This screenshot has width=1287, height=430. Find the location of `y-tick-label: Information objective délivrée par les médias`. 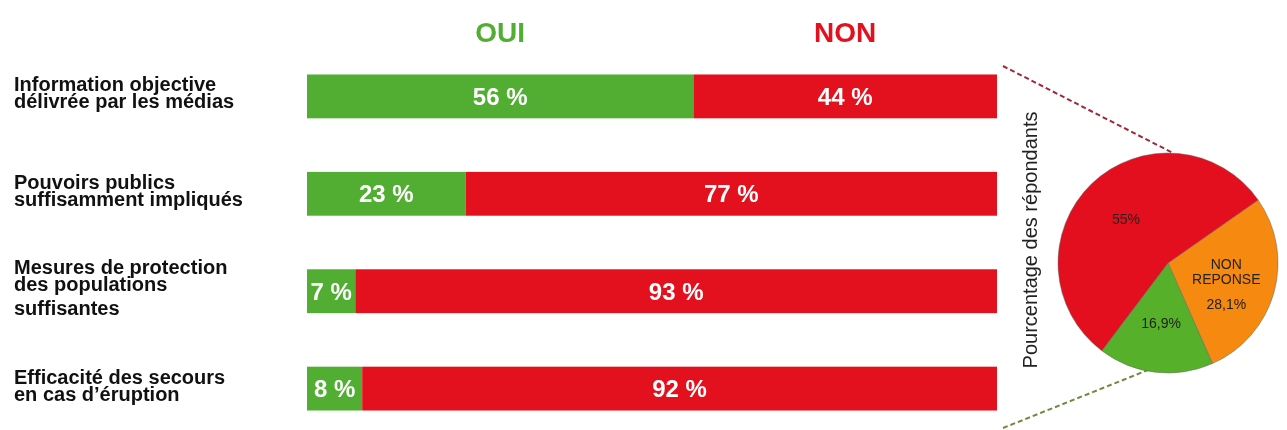

y-tick-label: Information objective délivrée par les médias is located at coordinates (124, 93).